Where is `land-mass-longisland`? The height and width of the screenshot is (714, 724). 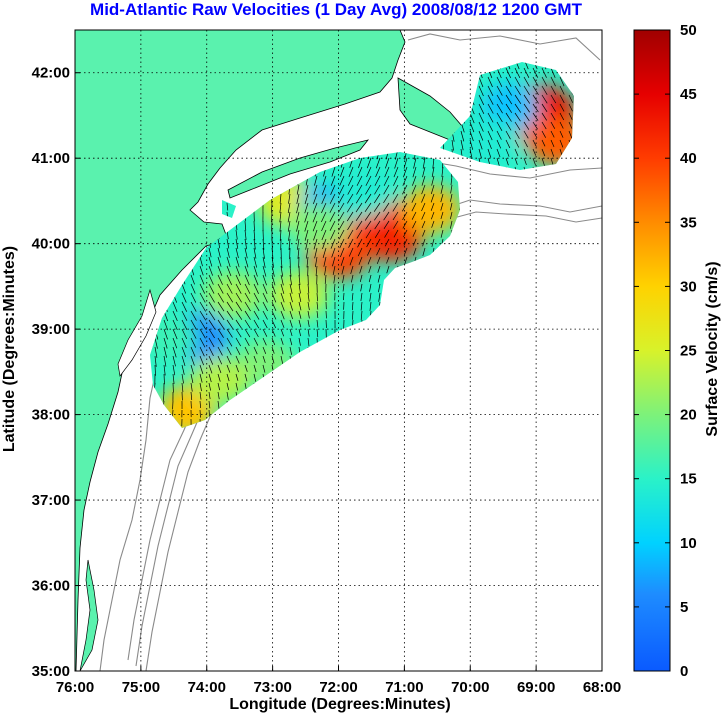 land-mass-longisland is located at coordinates (298, 169).